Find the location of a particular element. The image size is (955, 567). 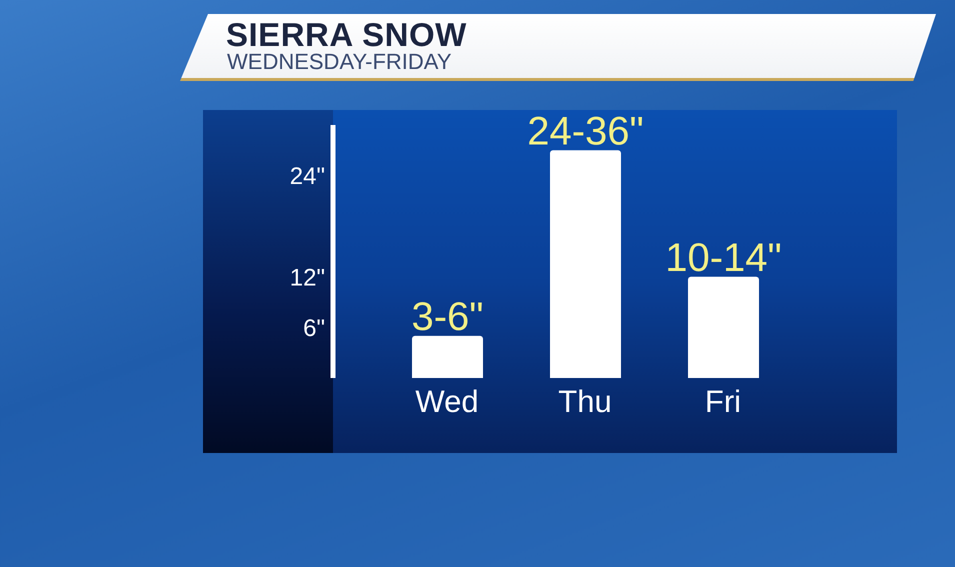

y-tick-label: 6" is located at coordinates (314, 328).